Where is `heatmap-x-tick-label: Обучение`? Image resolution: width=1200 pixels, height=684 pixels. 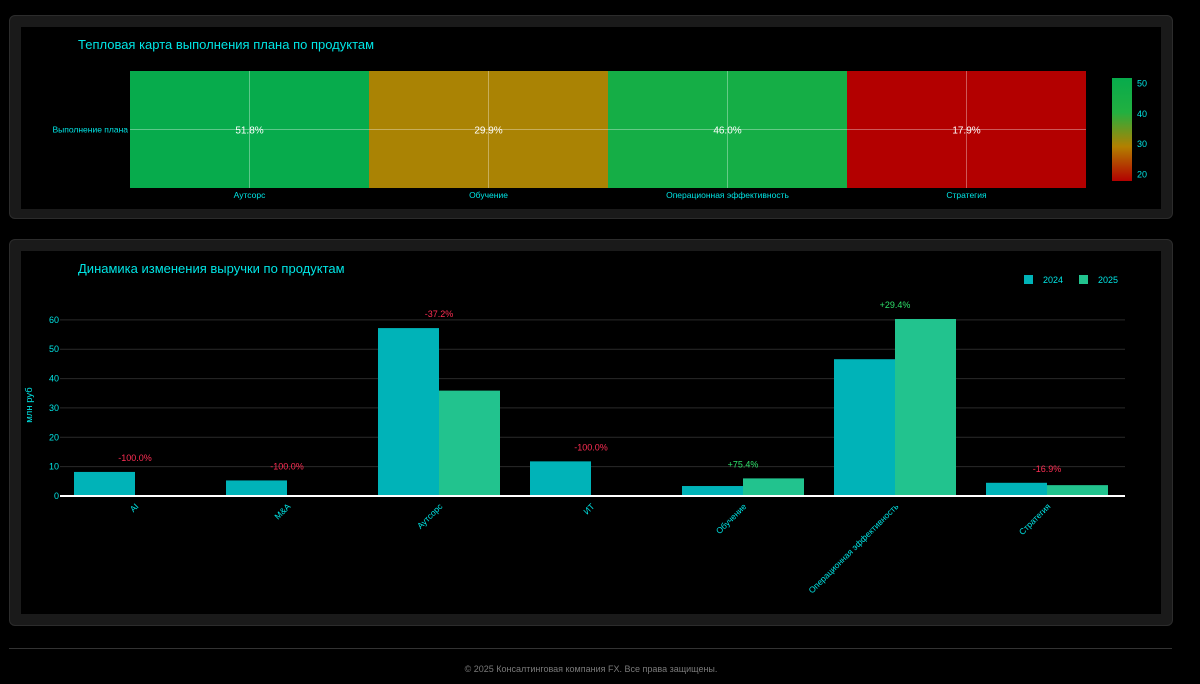
heatmap-x-tick-label: Обучение is located at coordinates (488, 195).